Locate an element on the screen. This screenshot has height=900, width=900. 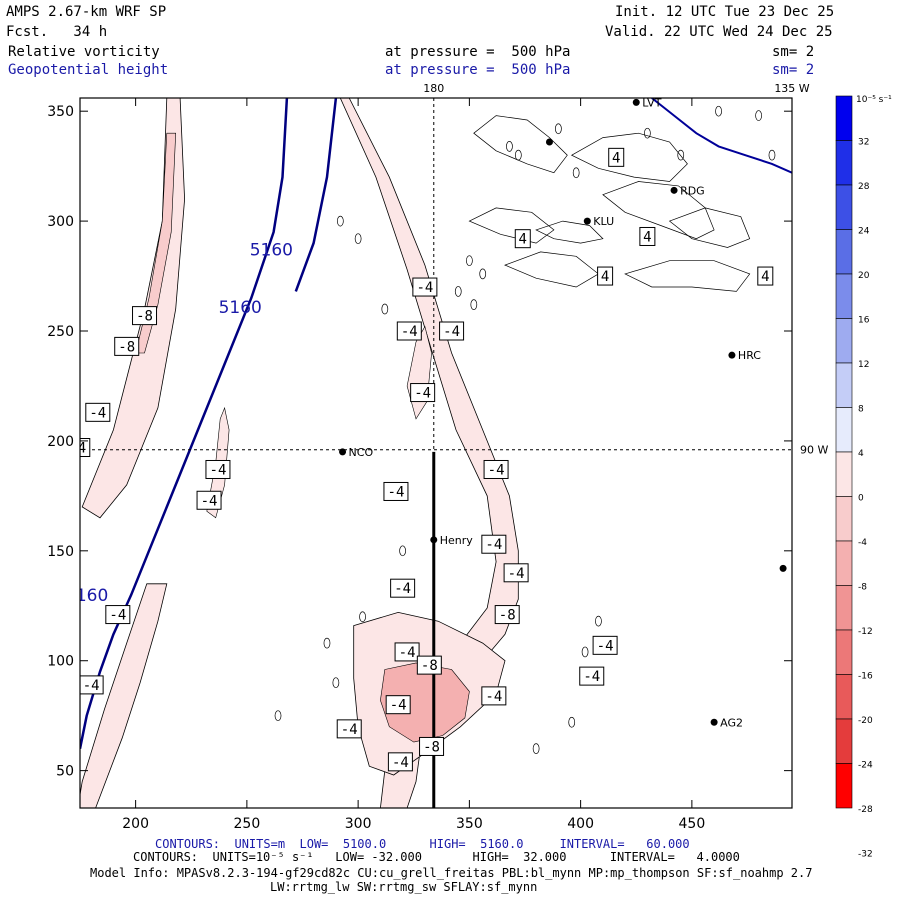
lon-label-top-right: 135 W is located at coordinates (791, 88).